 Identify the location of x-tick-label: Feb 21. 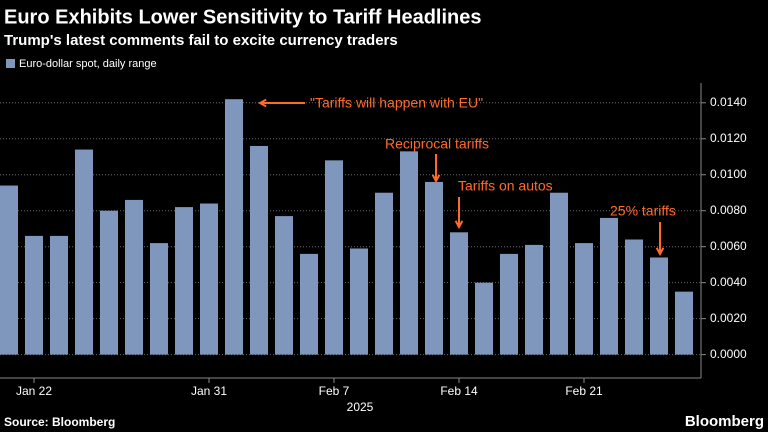
(584, 391).